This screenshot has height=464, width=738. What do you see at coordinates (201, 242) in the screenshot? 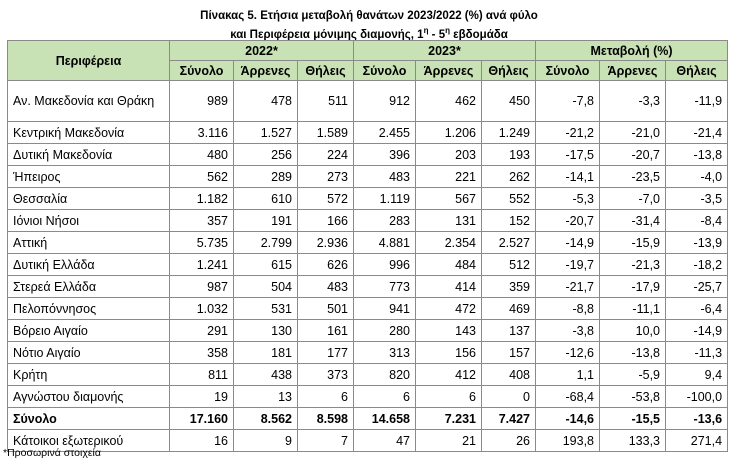
I see `row-value: 5.735` at bounding box center [201, 242].